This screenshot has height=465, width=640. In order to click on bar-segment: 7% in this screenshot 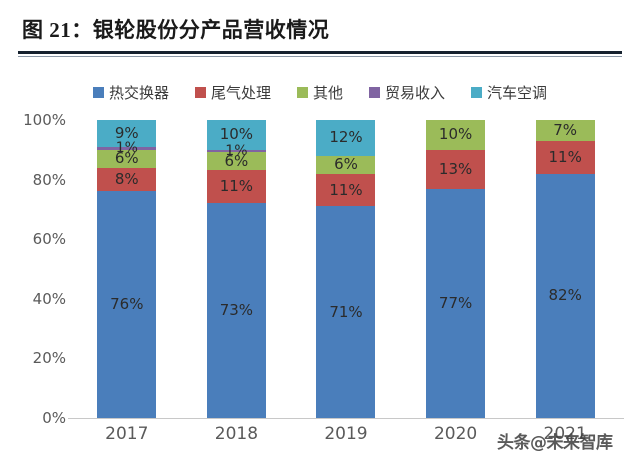, I will do `click(565, 130)`.